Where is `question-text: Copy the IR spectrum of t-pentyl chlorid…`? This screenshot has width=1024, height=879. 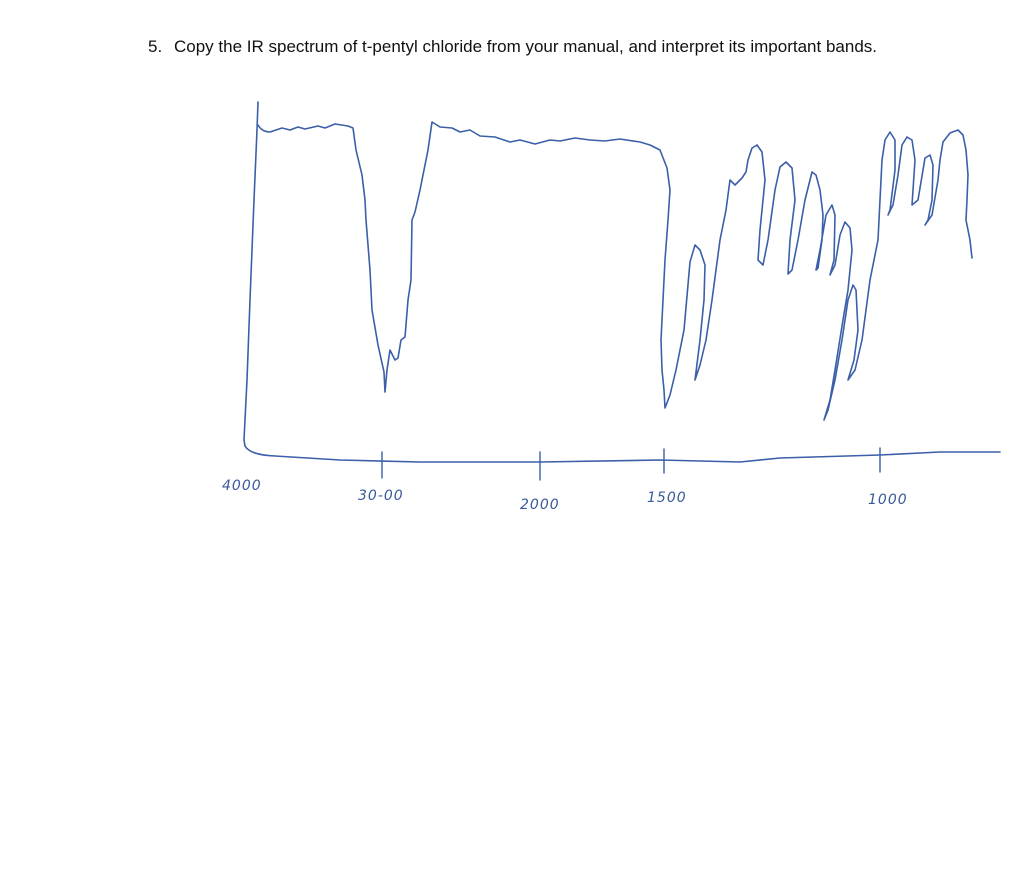
question-text: Copy the IR spectrum of t-pentyl chlorid… is located at coordinates (525, 46).